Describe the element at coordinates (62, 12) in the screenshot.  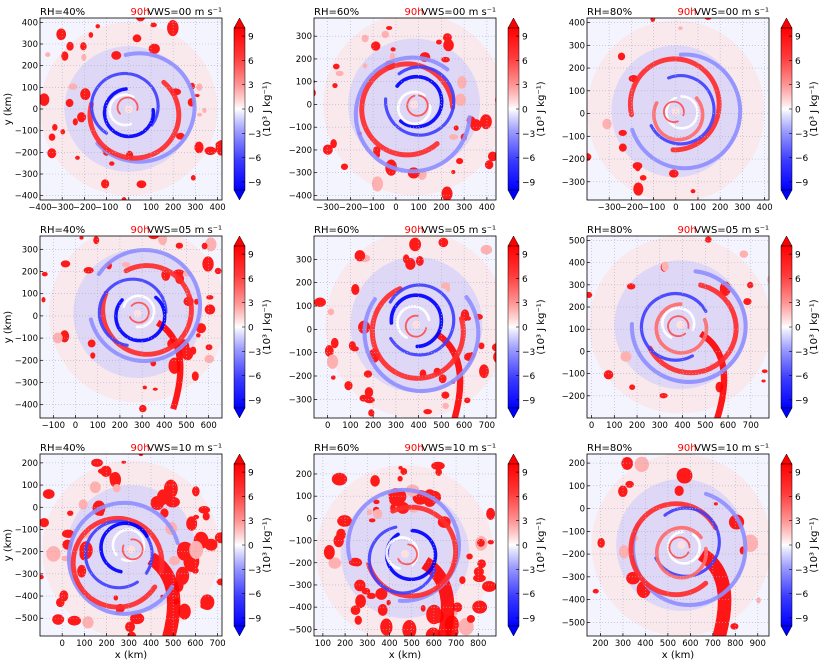
I see `panel-rh-label: RH=40%` at that location.